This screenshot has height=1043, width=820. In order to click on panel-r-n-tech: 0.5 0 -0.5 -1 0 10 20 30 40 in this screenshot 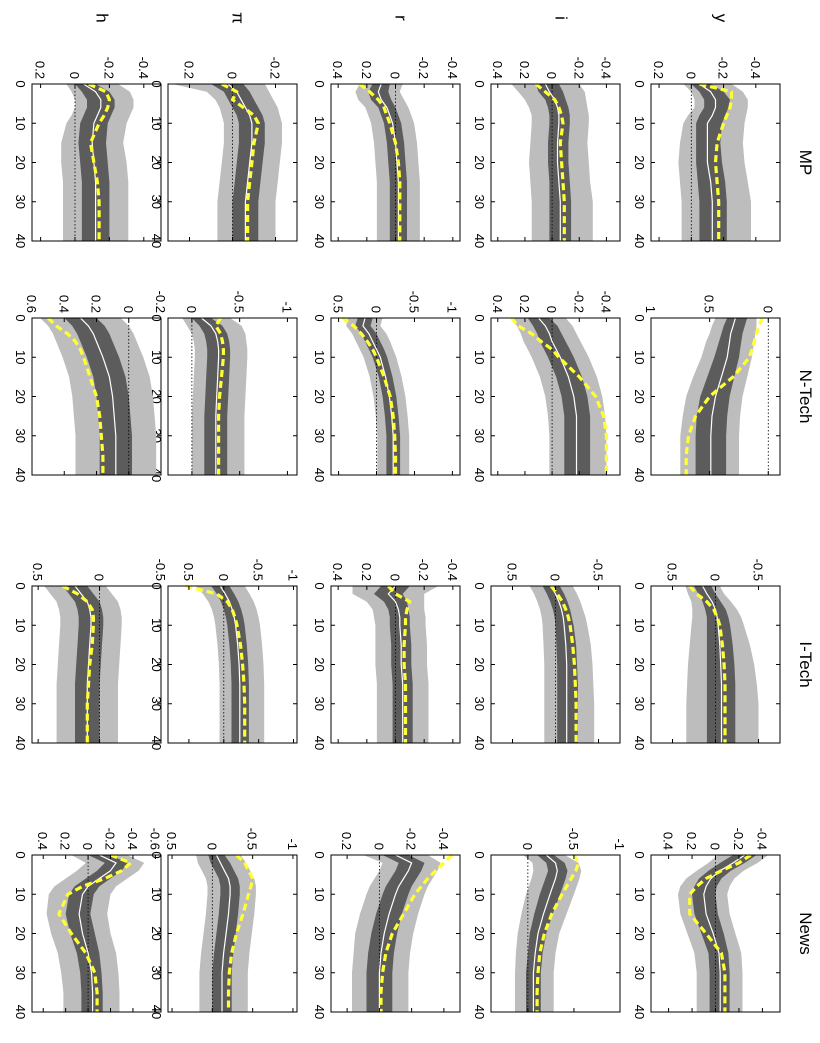, I will do `click(386, 386)`.